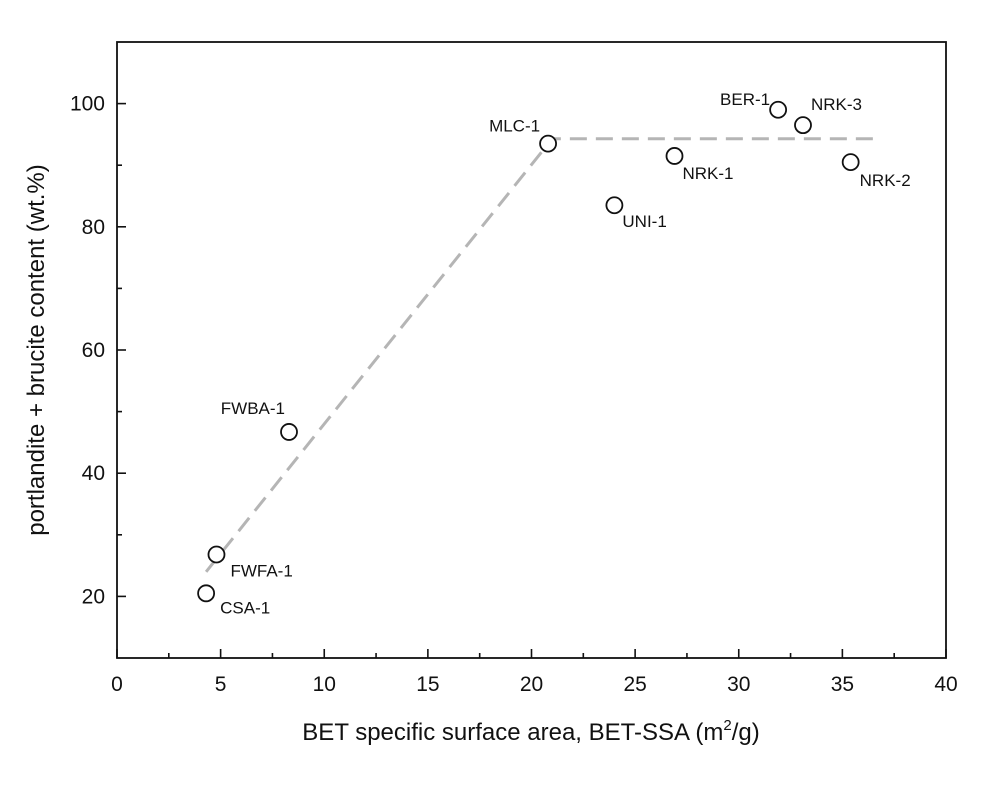  Describe the element at coordinates (261, 571) in the screenshot. I see `point-label: FWFA-1` at that location.